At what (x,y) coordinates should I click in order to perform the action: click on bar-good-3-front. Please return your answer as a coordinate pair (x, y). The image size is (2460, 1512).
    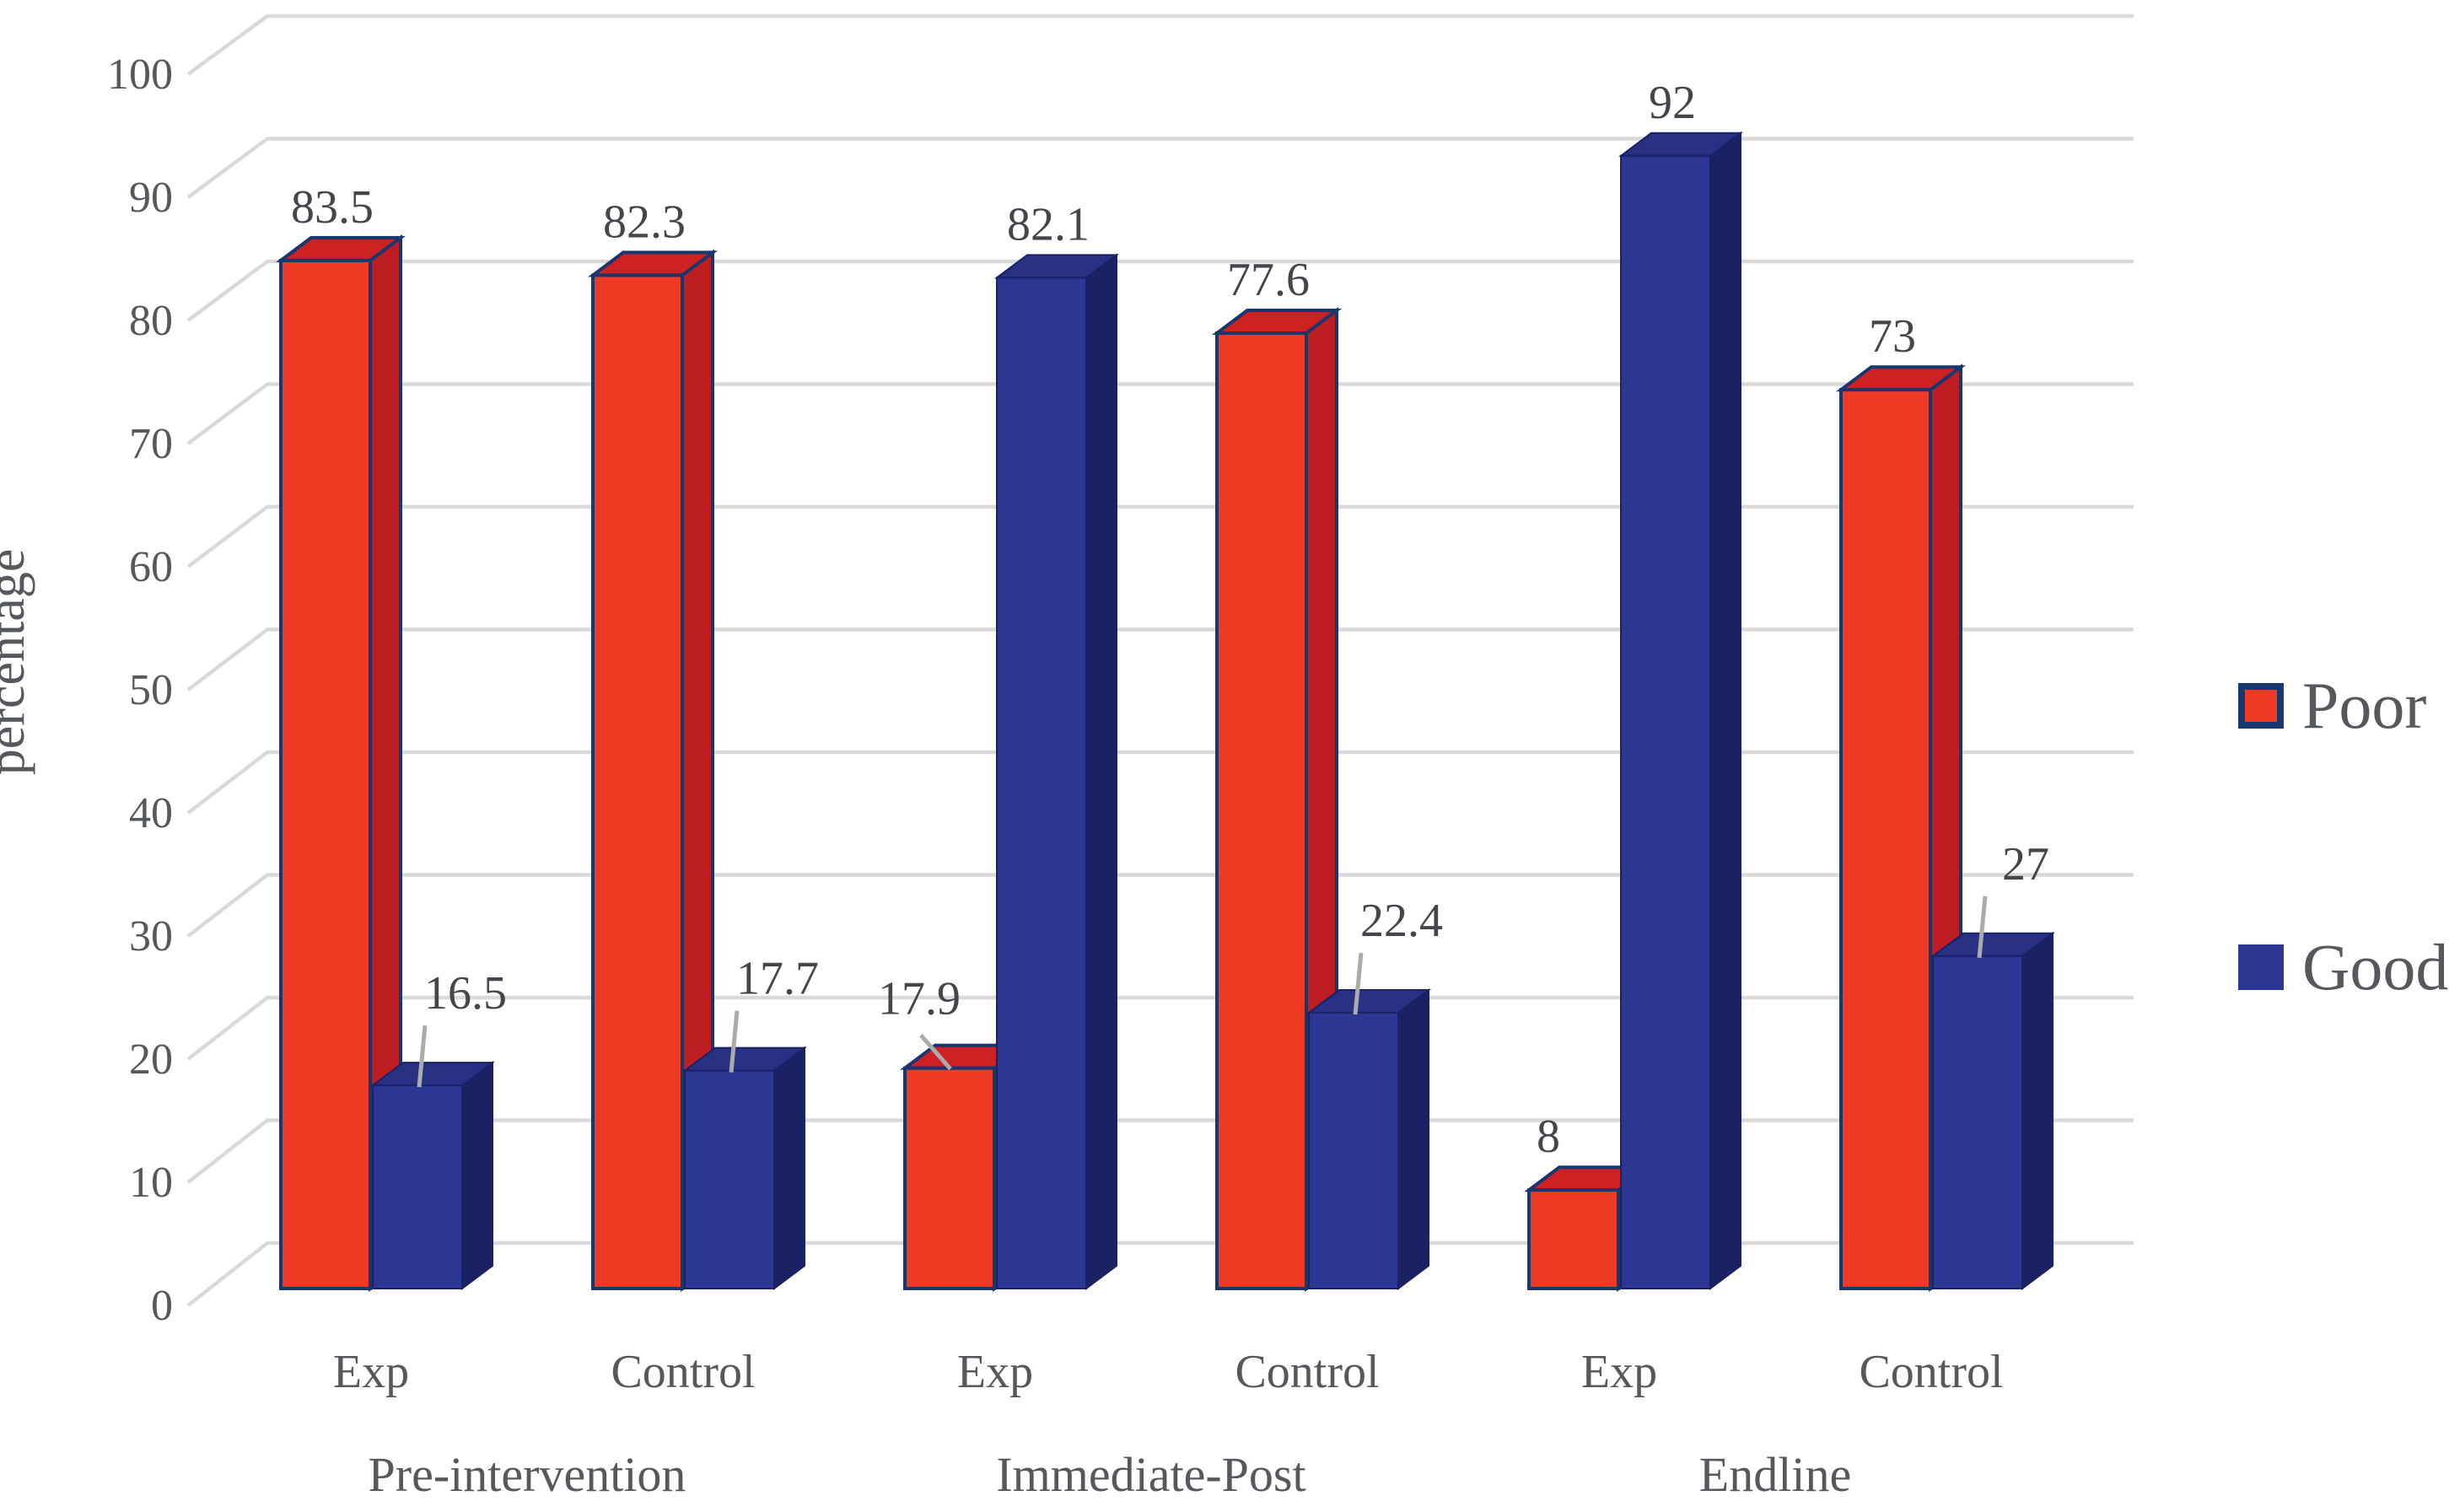
    Looking at the image, I should click on (1353, 1150).